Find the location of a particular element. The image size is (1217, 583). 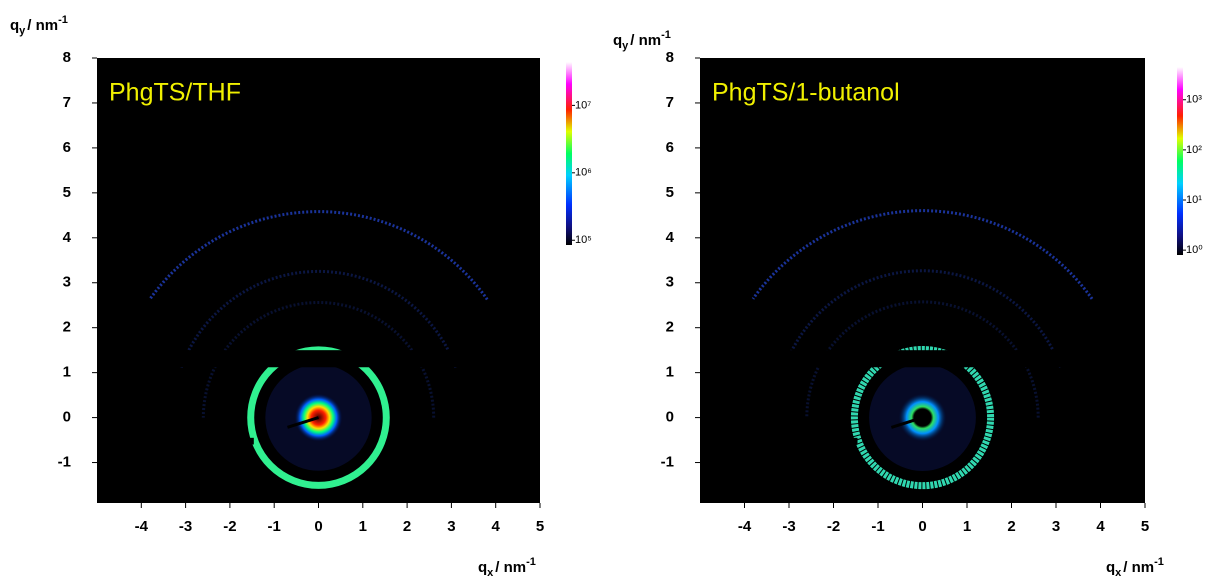

colorbar-tick-label: 10⁰ is located at coordinates (1194, 250).